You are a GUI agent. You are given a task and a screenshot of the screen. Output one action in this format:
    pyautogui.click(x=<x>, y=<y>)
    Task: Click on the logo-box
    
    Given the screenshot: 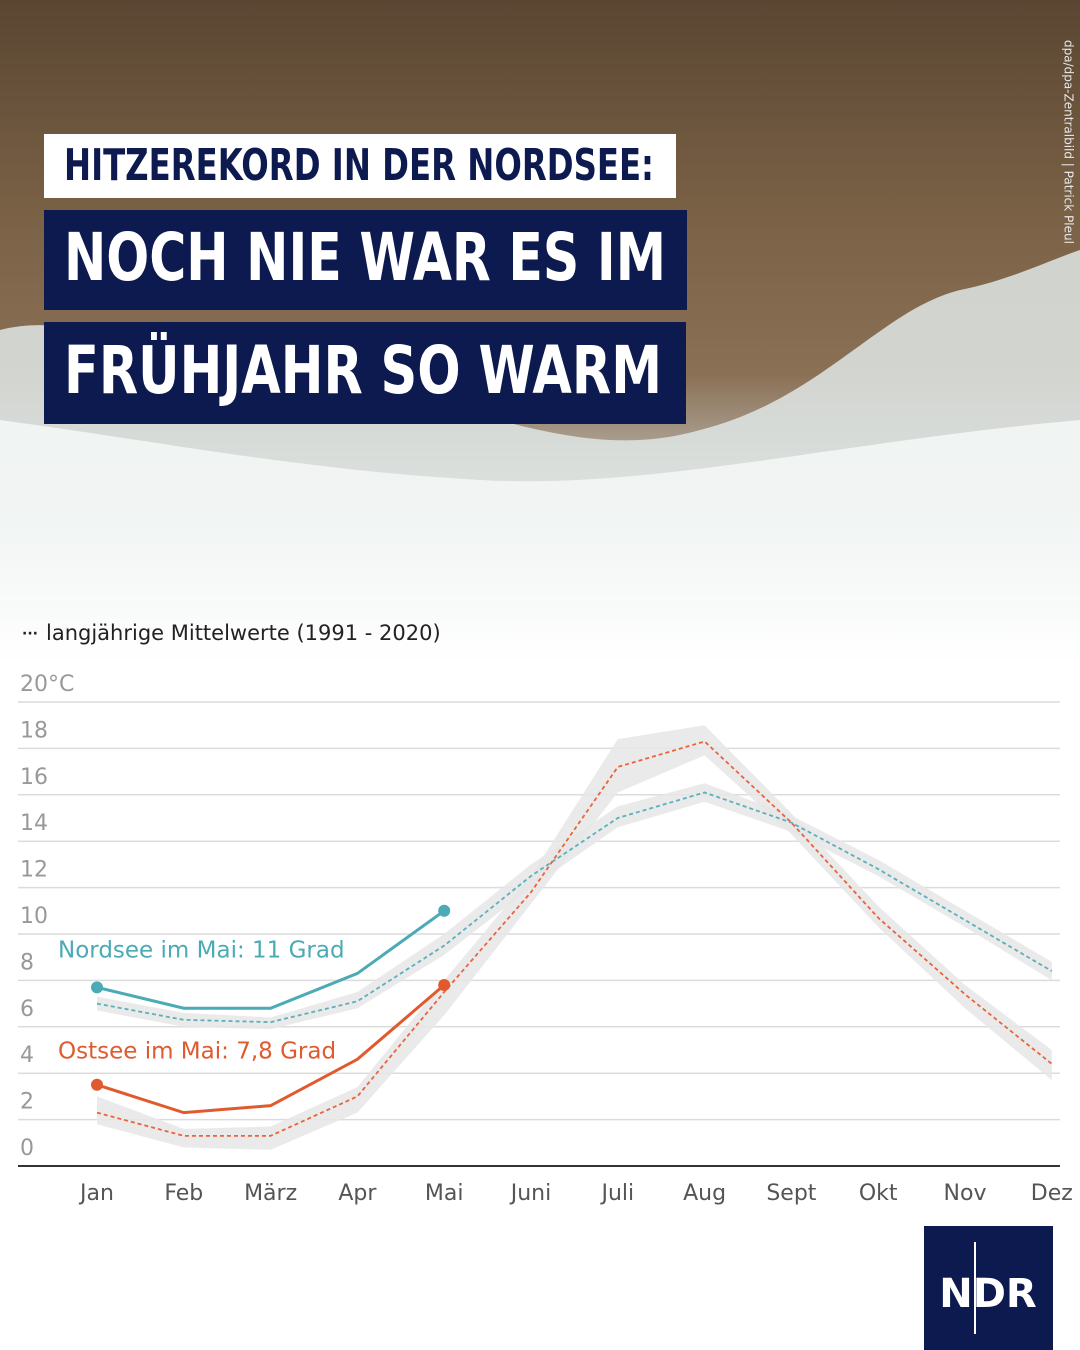 What is the action you would take?
    pyautogui.click(x=988, y=1288)
    